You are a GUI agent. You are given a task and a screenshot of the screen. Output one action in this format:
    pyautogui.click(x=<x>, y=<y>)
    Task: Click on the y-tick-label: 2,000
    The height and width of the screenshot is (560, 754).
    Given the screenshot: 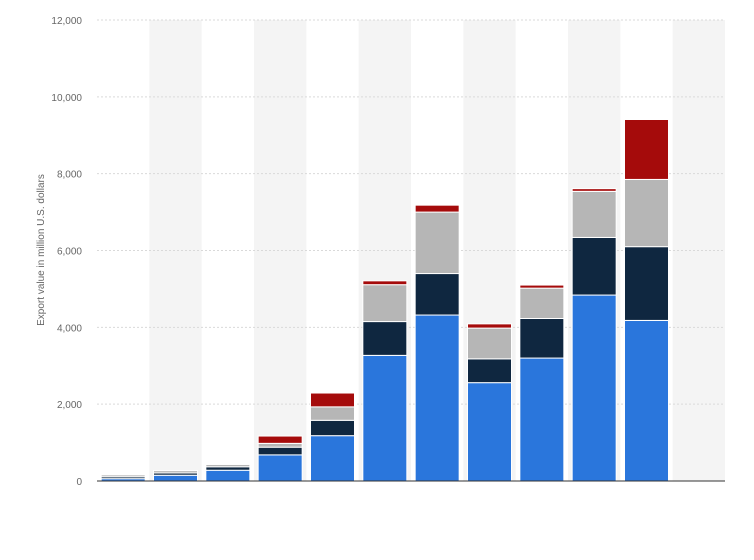 What is the action you would take?
    pyautogui.click(x=69, y=405)
    